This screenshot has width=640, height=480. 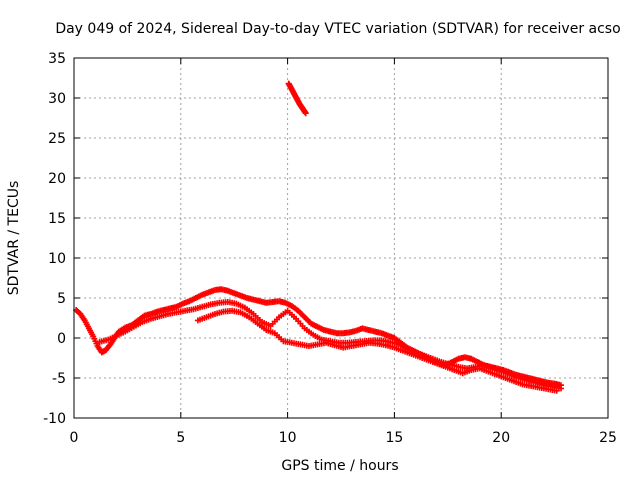 I want to click on x-tick-label: 0, so click(x=74, y=438).